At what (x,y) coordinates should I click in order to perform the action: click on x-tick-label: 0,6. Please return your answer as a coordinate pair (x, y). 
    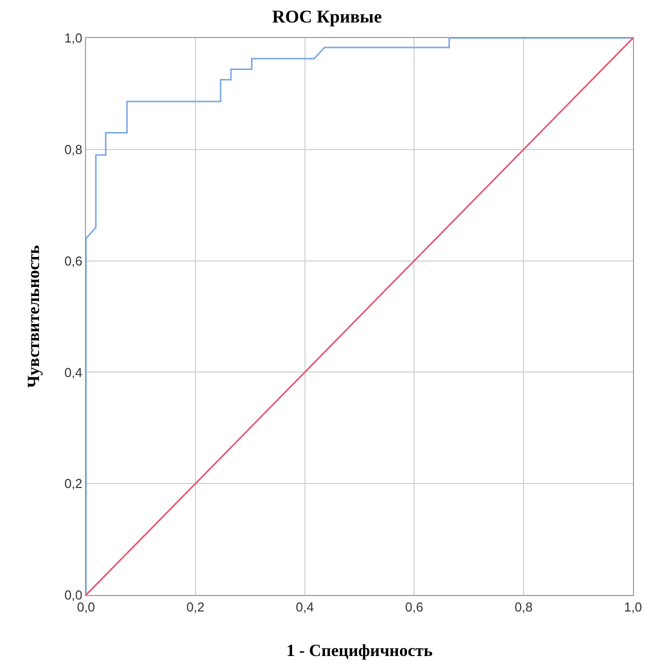
    Looking at the image, I should click on (414, 607).